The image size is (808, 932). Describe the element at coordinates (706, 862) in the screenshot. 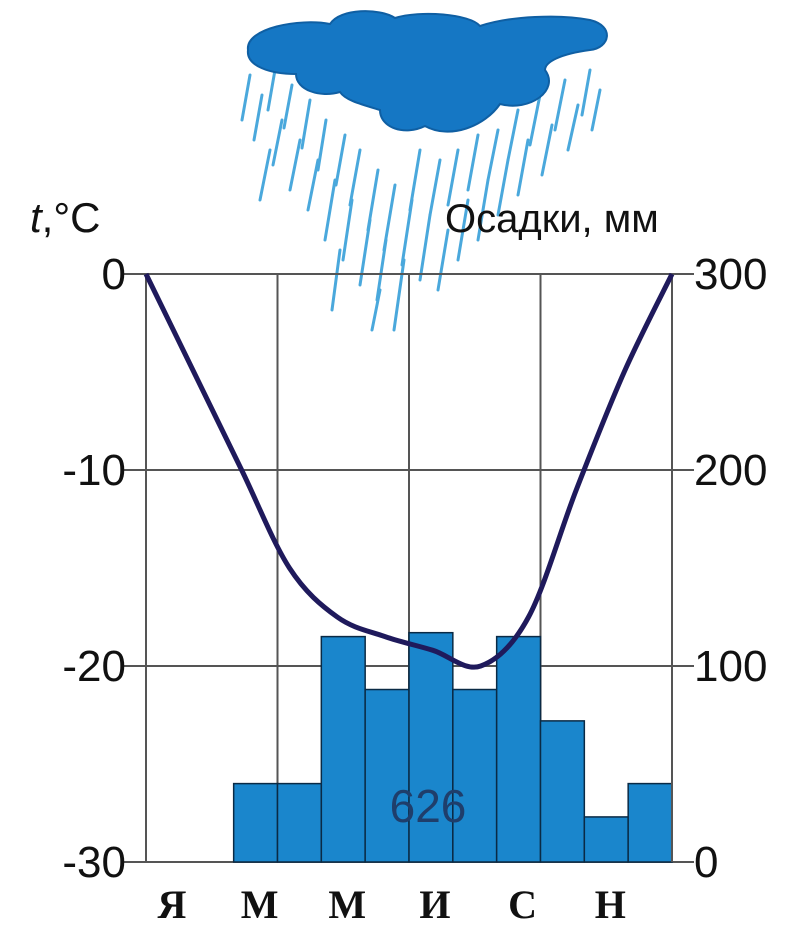

I see `right-tick-label: 0` at that location.